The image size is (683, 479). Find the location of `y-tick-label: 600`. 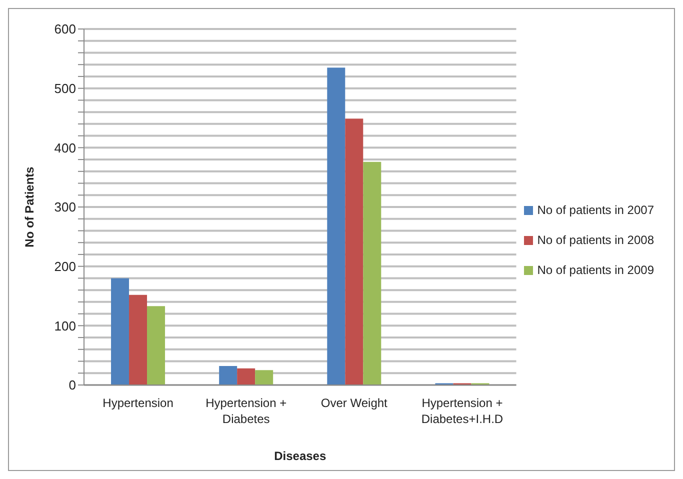

y-tick-label: 600 is located at coordinates (65, 29).